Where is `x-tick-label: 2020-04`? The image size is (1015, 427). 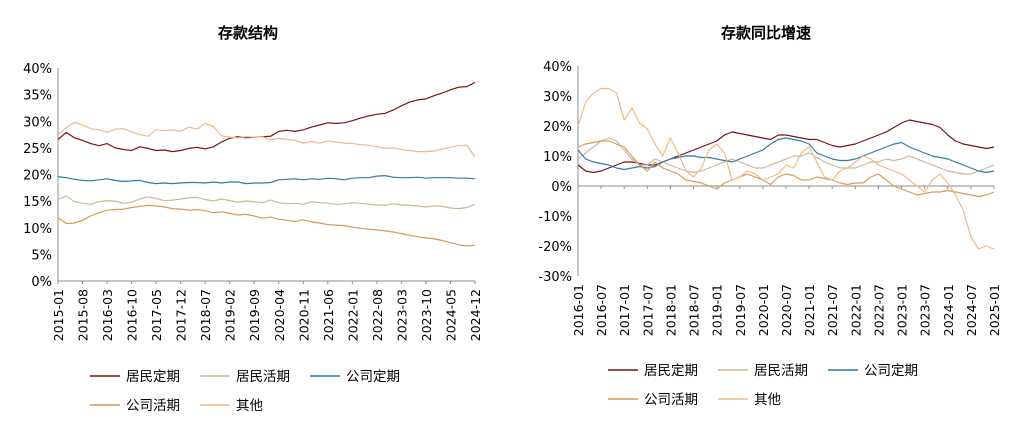 x-tick-label: 2020-04 is located at coordinates (279, 315).